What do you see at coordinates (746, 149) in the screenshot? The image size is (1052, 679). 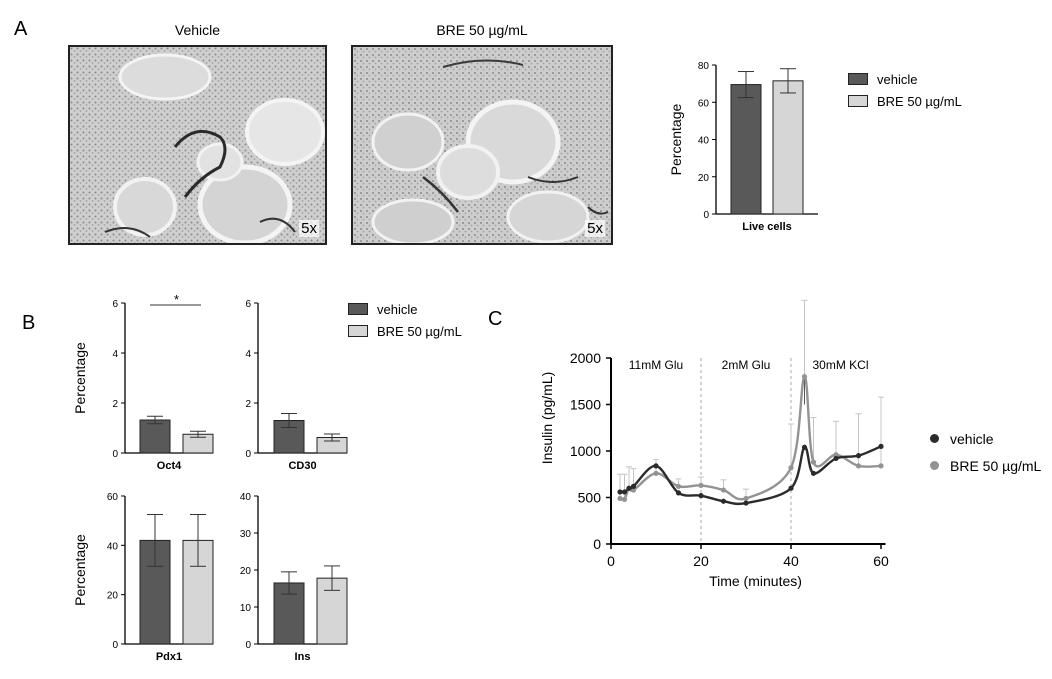 I see `live-cells-bar-vehicle` at bounding box center [746, 149].